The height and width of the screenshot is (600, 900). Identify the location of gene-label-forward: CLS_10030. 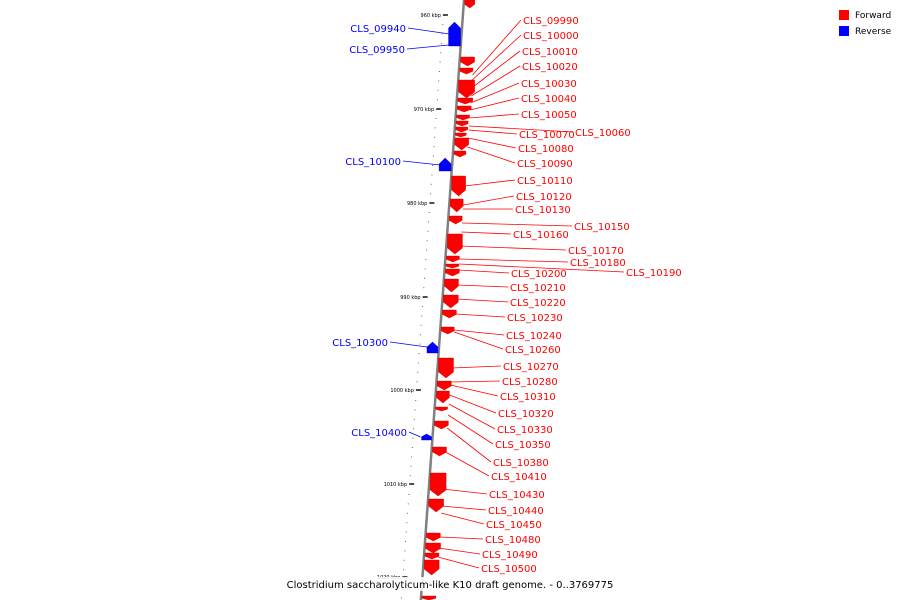
(549, 84).